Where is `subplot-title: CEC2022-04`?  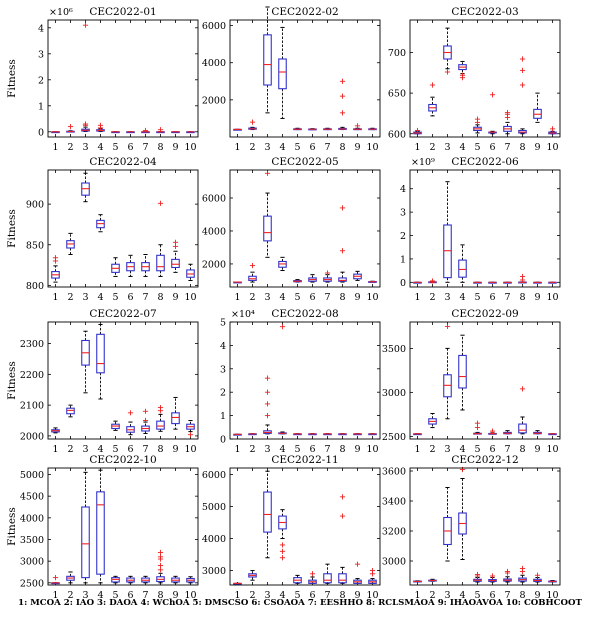 subplot-title: CEC2022-04 is located at coordinates (123, 162).